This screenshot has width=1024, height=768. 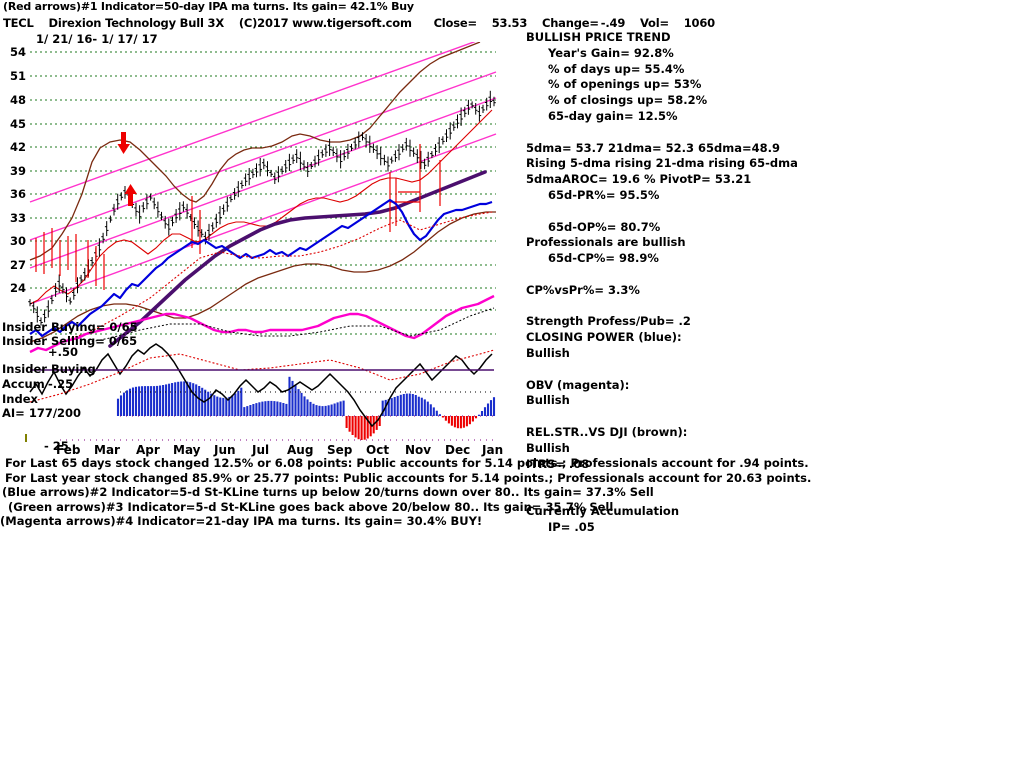 What do you see at coordinates (455, 23) in the screenshot?
I see `close-label: Close=` at bounding box center [455, 23].